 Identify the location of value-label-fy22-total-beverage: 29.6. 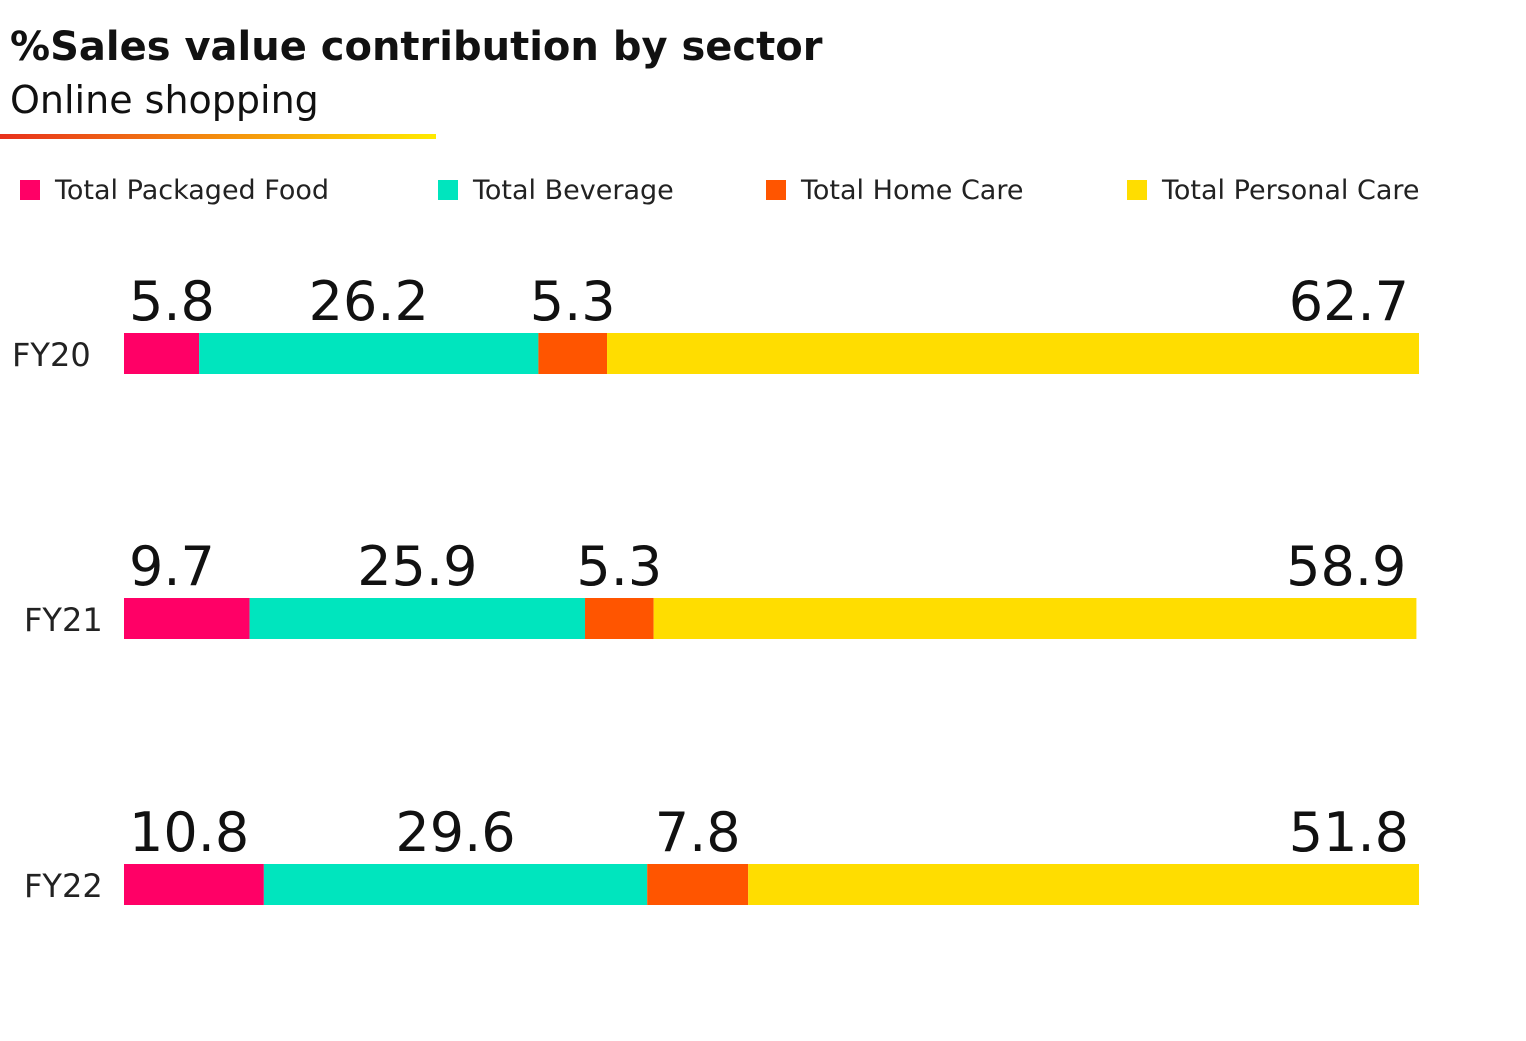
(455, 832).